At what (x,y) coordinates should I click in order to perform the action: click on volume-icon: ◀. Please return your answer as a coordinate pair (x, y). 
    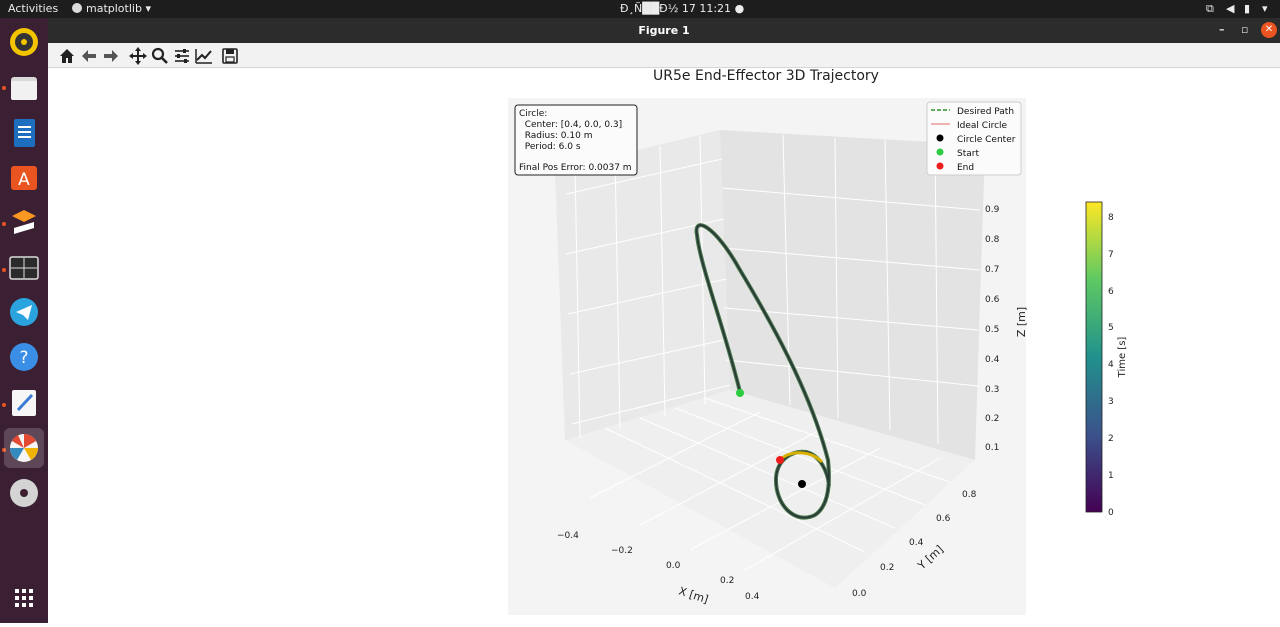
    Looking at the image, I should click on (1230, 8).